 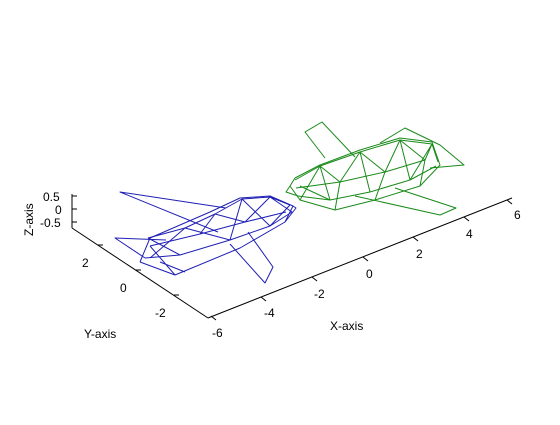 I want to click on green-fuselage-spine, so click(x=366, y=160).